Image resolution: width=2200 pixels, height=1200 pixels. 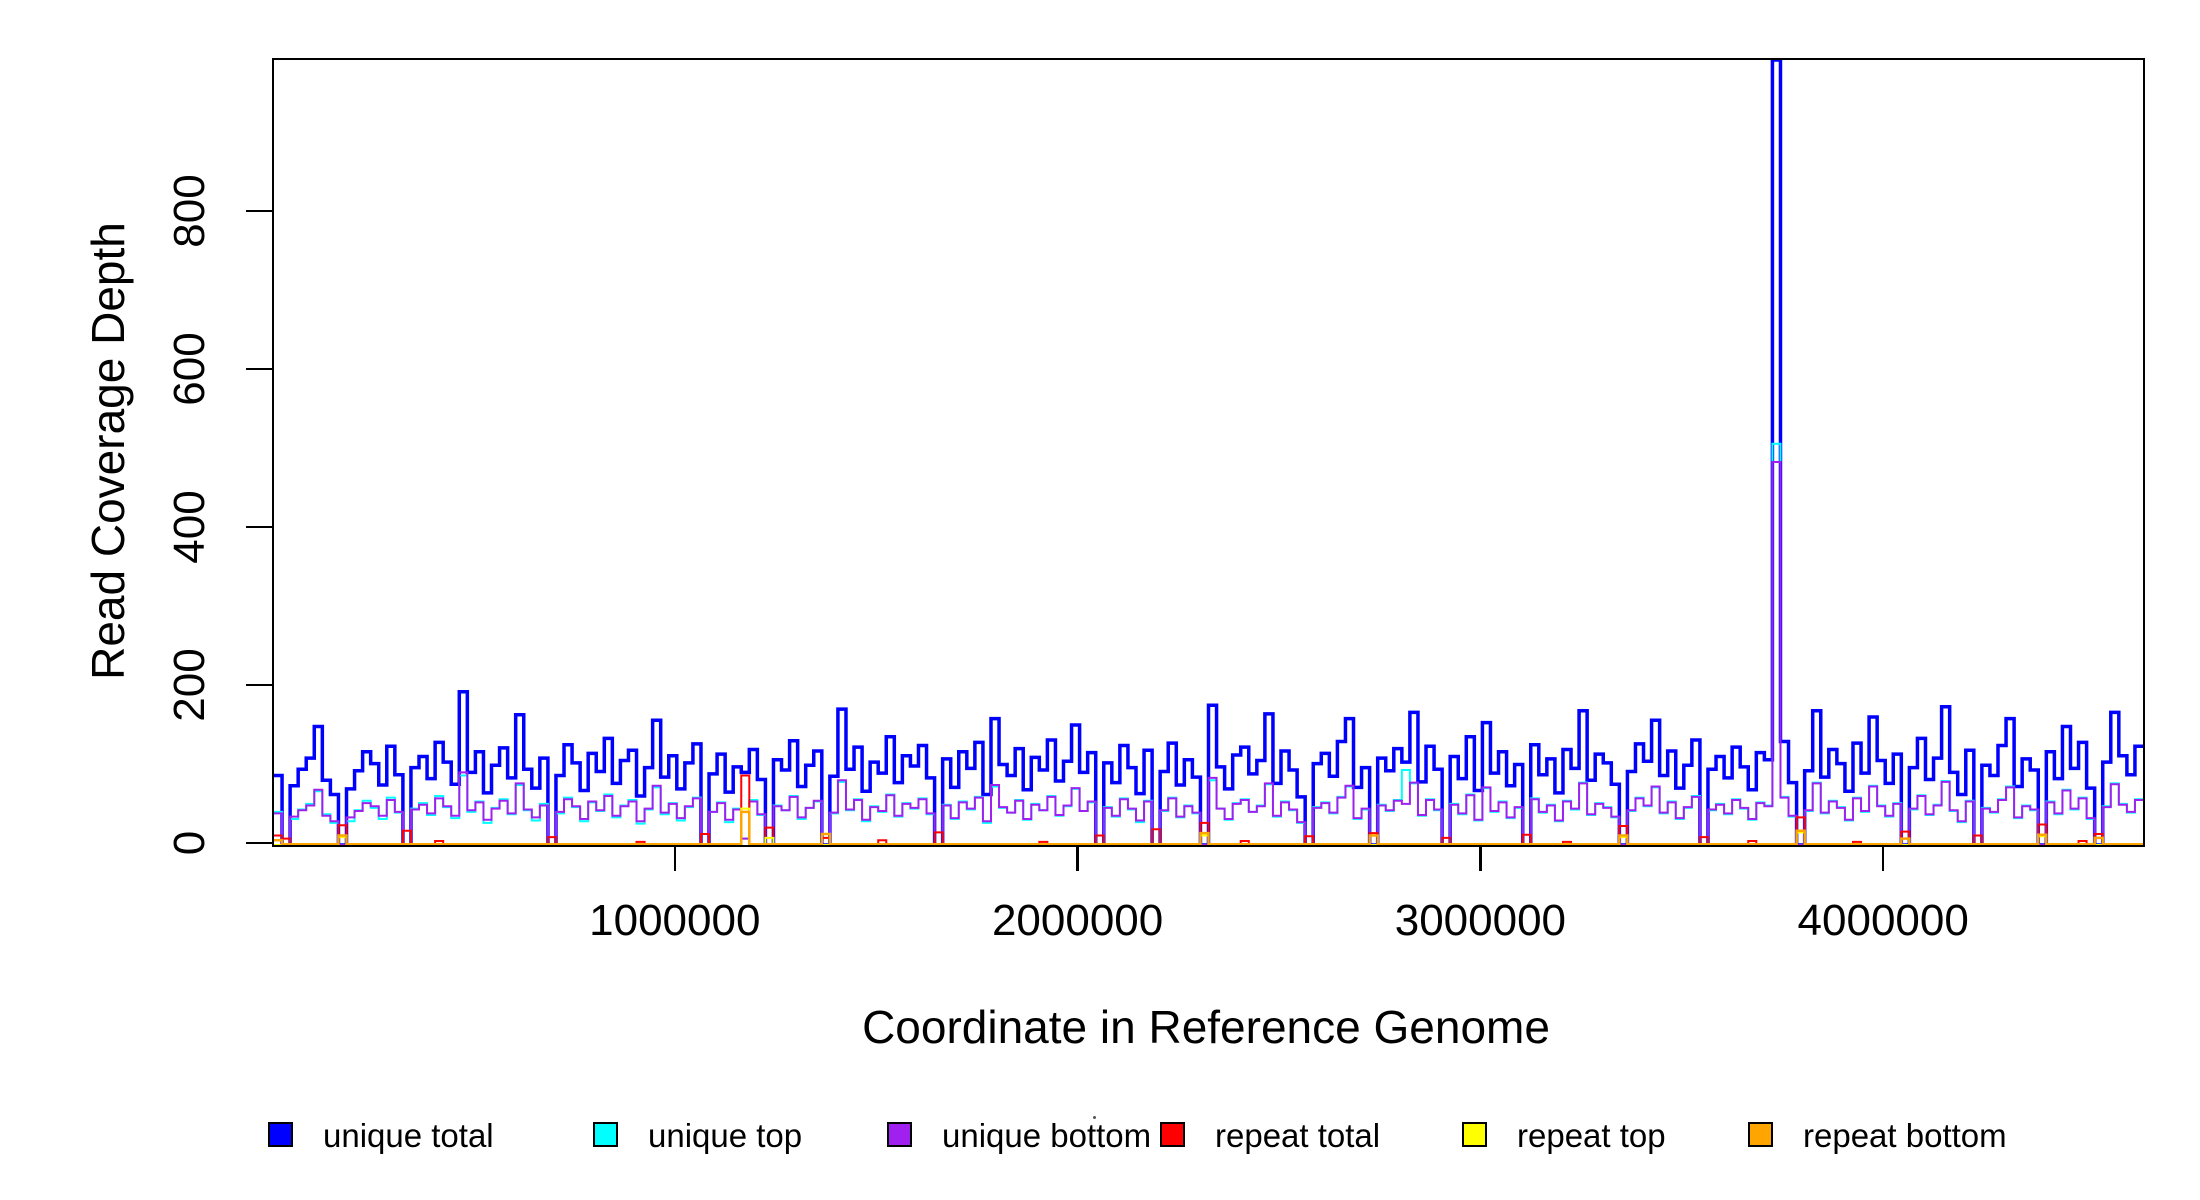 I want to click on legend-label-repeat-total: repeat total, so click(x=1298, y=1135).